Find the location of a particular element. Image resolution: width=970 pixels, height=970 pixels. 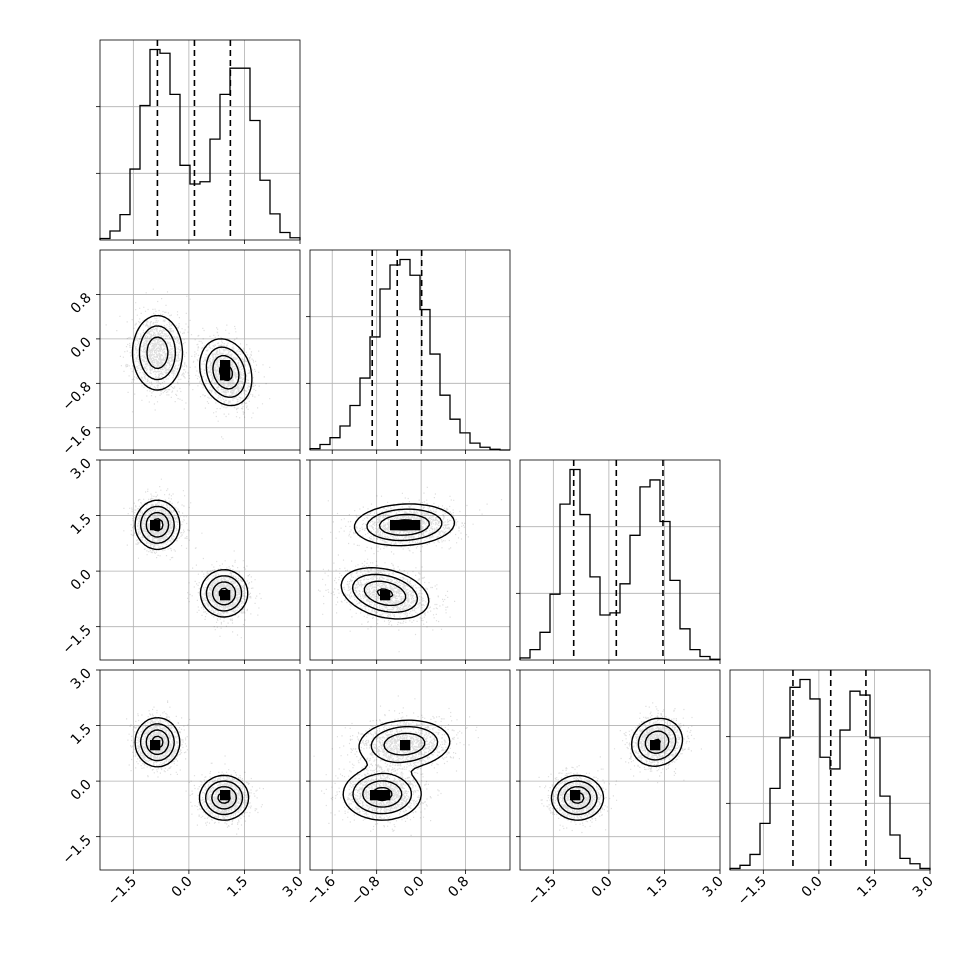

x-tick-label-3: 0.8 is located at coordinates (458, 887).